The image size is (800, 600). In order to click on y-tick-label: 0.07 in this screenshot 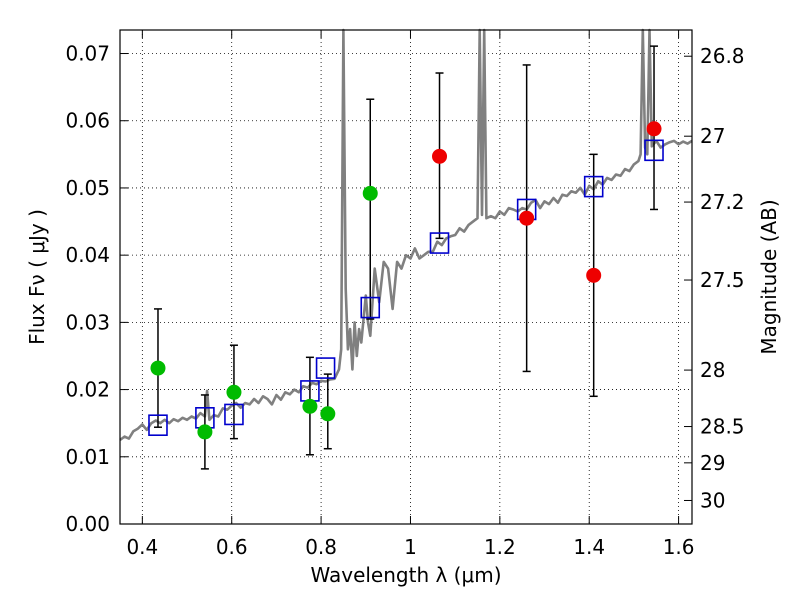, I will do `click(87, 54)`.